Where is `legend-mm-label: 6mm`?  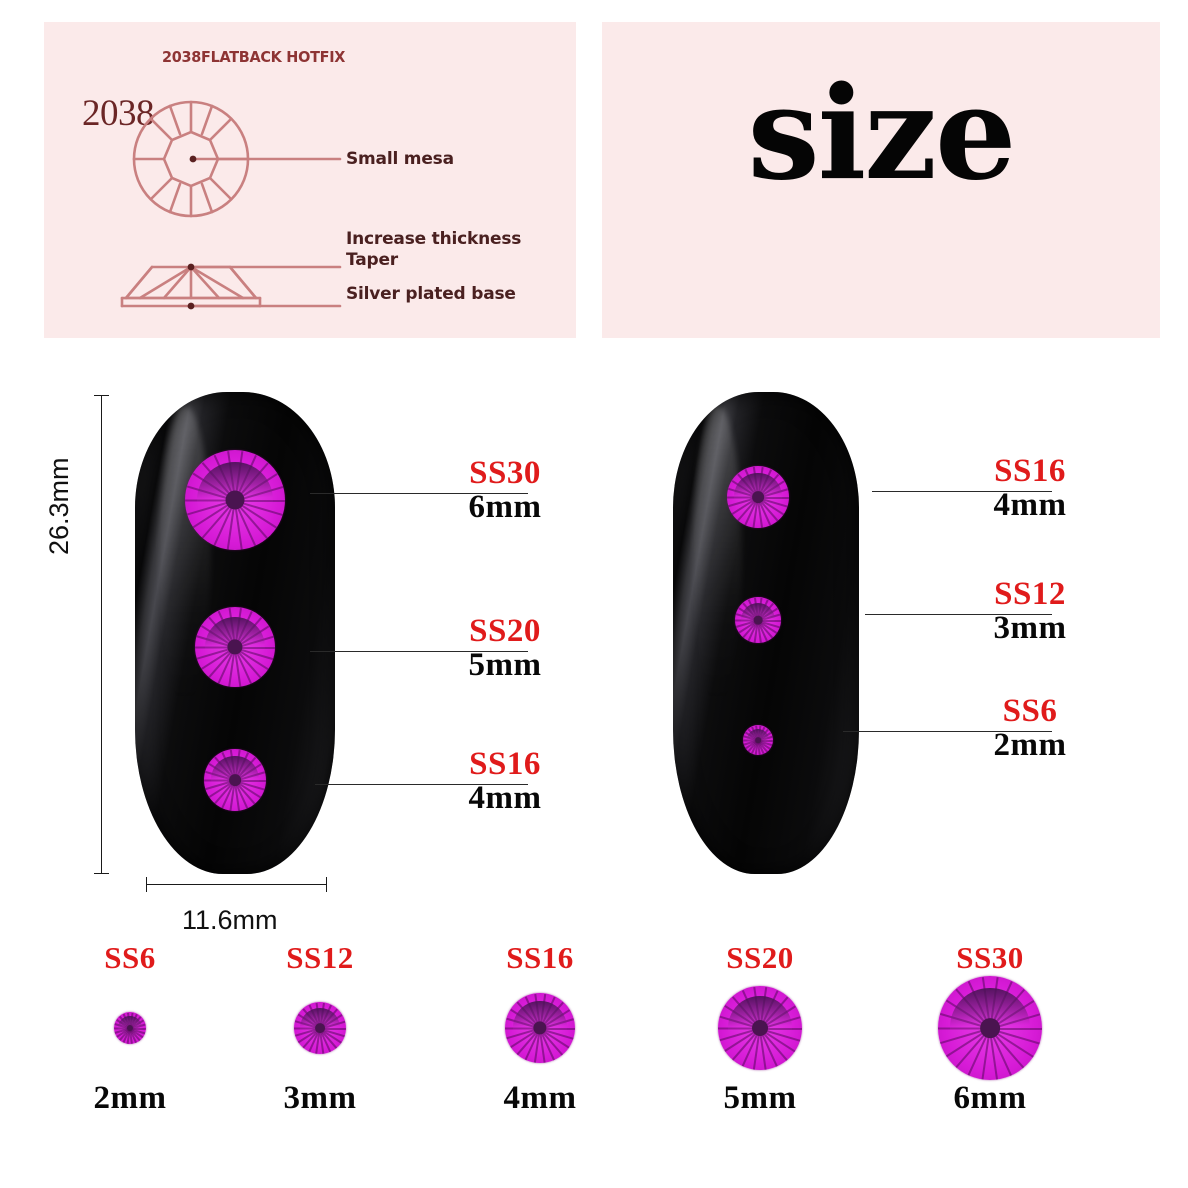
legend-mm-label: 6mm is located at coordinates (990, 1098).